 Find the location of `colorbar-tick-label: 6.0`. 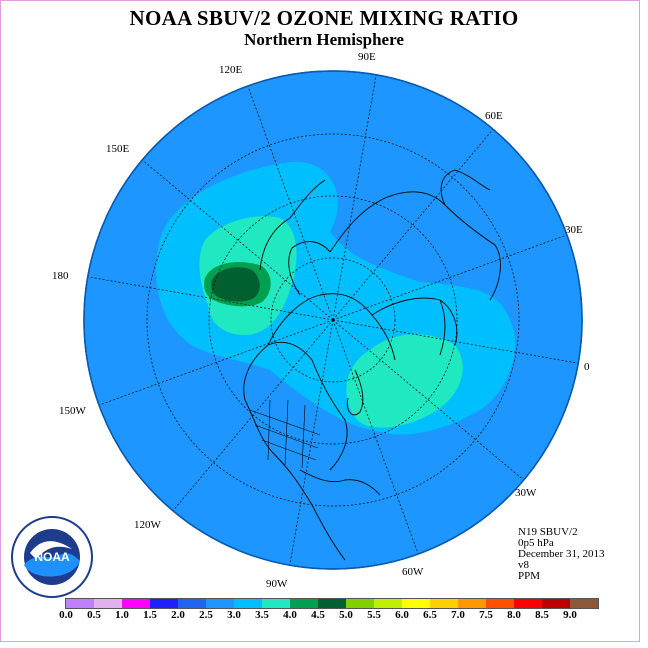

colorbar-tick-label: 6.0 is located at coordinates (402, 615).